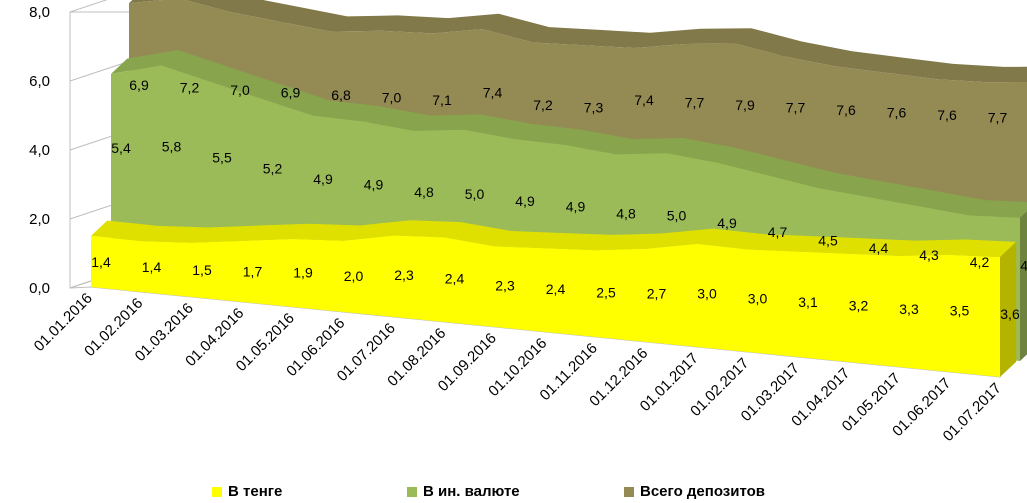 Image resolution: width=1027 pixels, height=503 pixels. What do you see at coordinates (471, 491) in the screenshot?
I see `legend-label-foreign-currency: В ин. валюте` at bounding box center [471, 491].